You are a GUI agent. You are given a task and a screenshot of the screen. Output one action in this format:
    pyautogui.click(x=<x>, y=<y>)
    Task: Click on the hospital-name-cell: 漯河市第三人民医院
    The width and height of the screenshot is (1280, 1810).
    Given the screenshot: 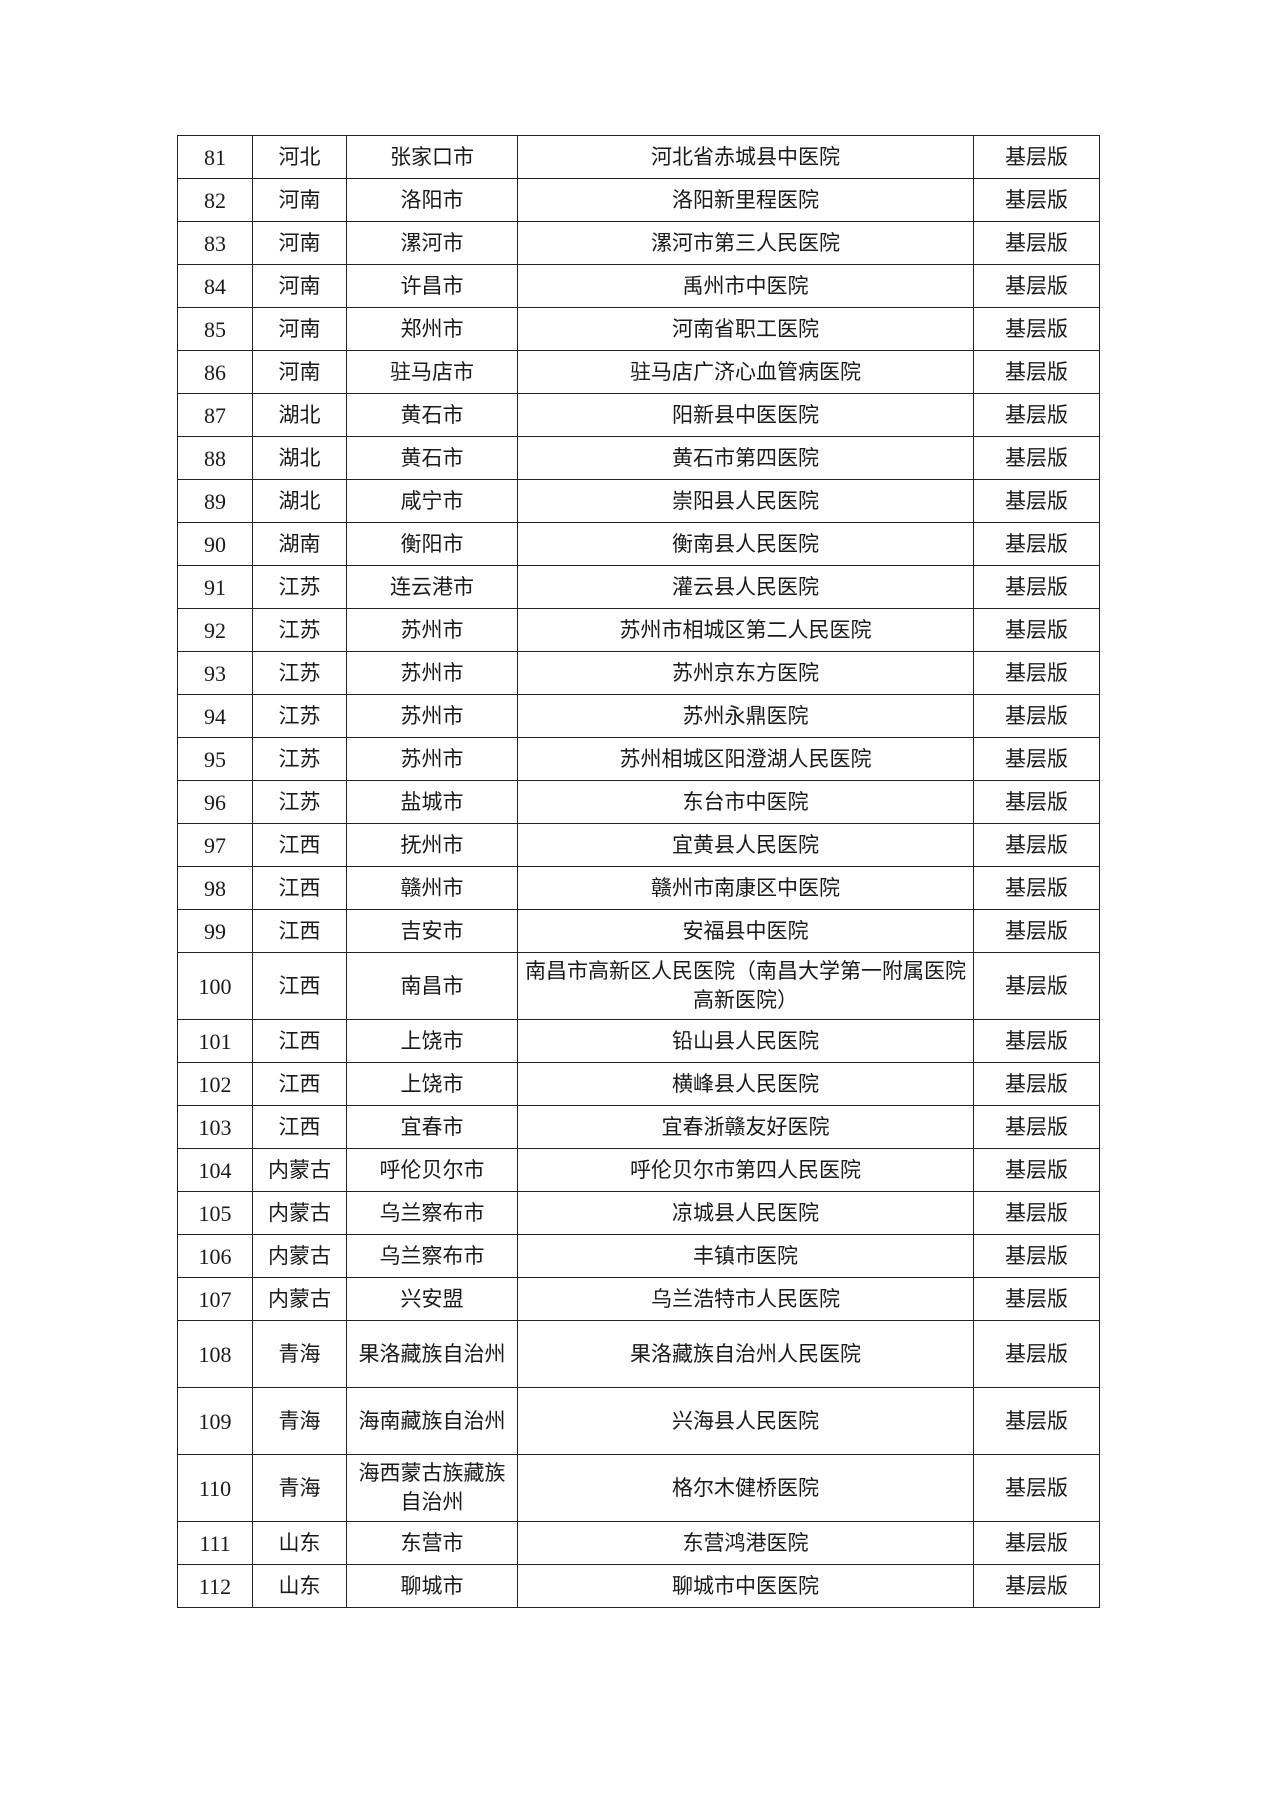 What is the action you would take?
    pyautogui.click(x=745, y=243)
    